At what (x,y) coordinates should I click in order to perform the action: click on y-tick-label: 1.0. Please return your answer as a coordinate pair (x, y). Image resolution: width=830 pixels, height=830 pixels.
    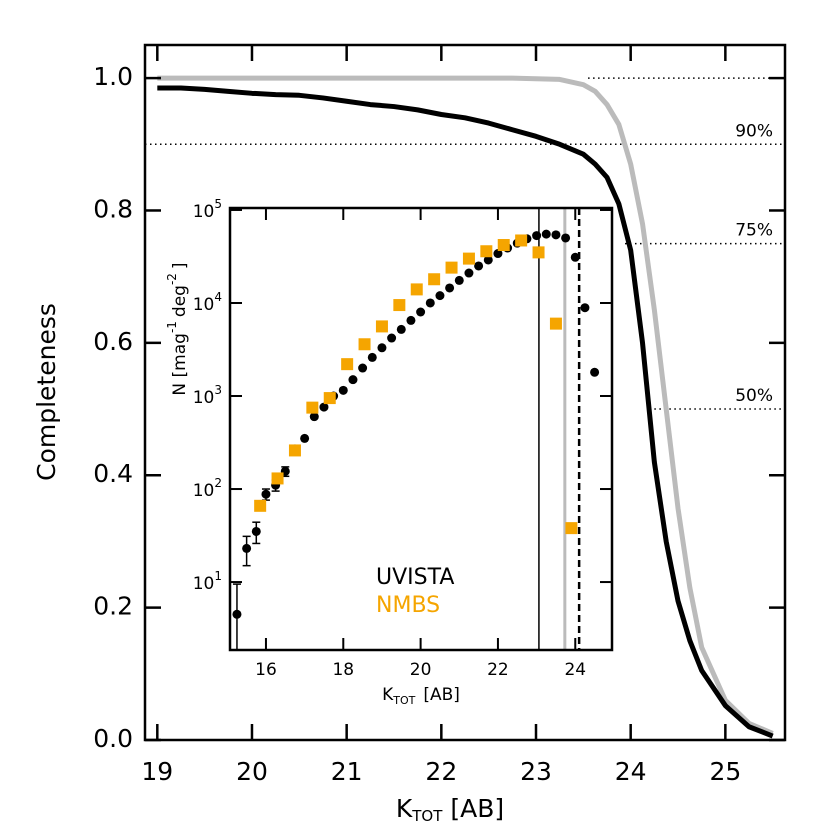
    Looking at the image, I should click on (113, 76).